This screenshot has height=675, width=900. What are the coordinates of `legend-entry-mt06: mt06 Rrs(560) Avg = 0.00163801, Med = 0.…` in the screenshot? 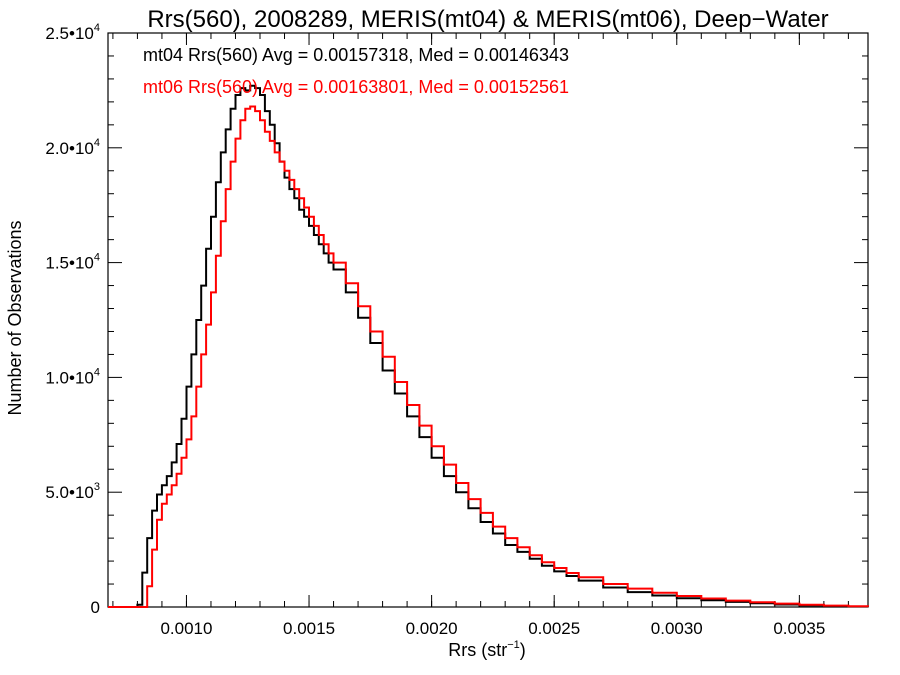 It's located at (356, 87).